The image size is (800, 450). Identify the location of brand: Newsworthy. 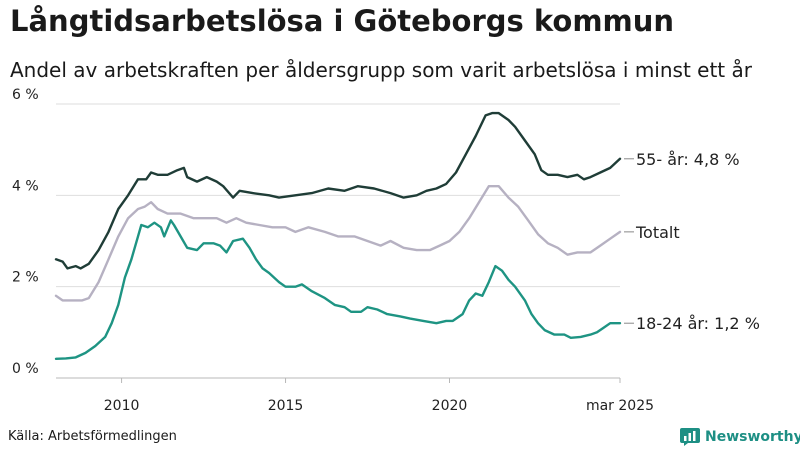
(740, 437).